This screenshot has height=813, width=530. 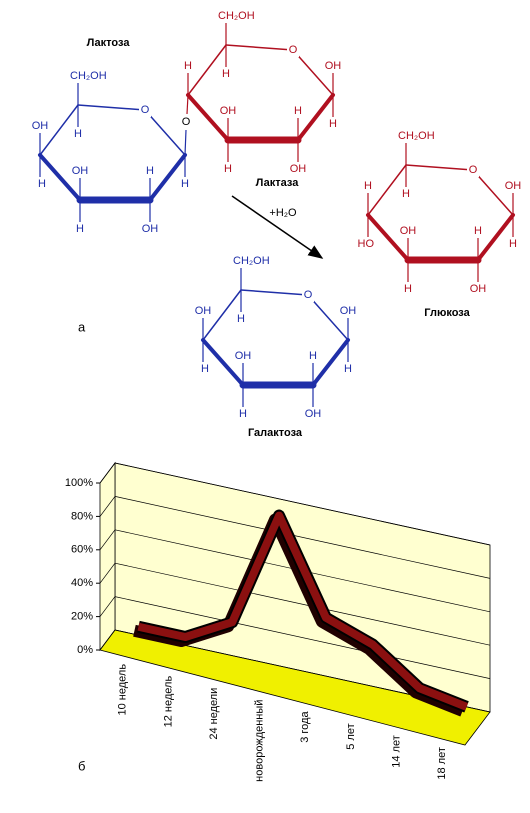 What do you see at coordinates (283, 213) in the screenshot?
I see `reagent-label: +H₂O` at bounding box center [283, 213].